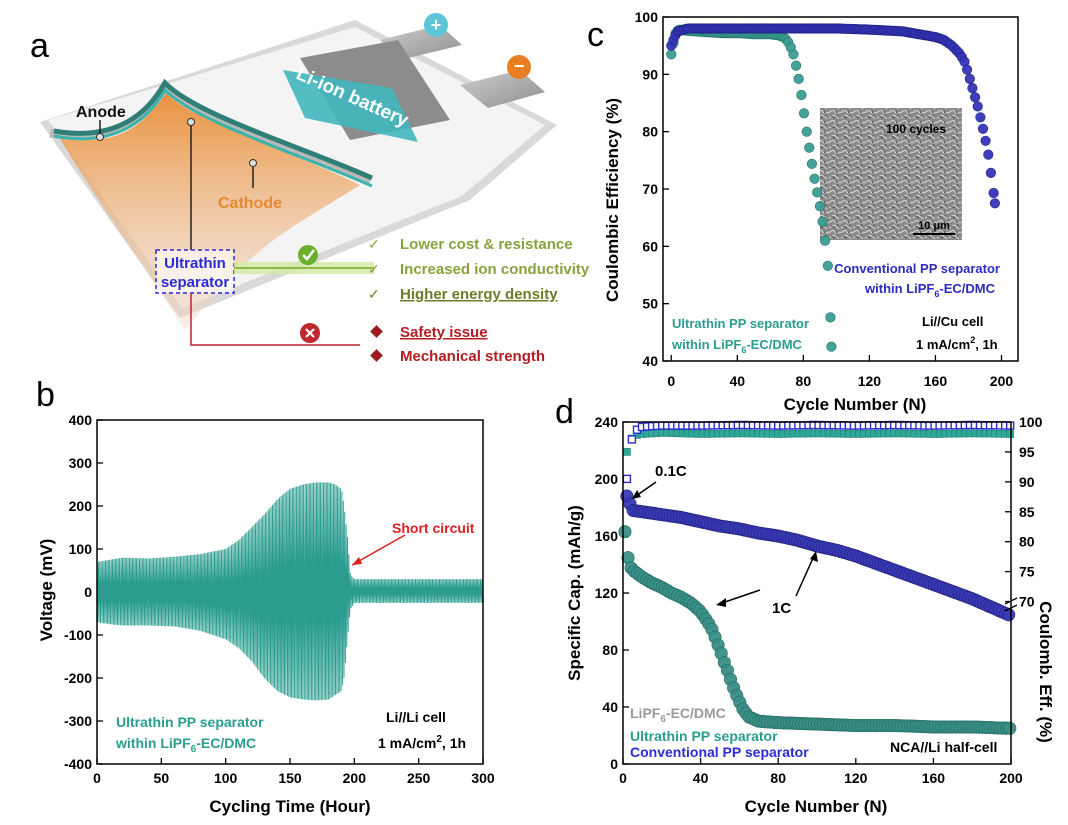 This screenshot has height=825, width=1068. Describe the element at coordinates (209, 211) in the screenshot. I see `cathode-layer` at that location.